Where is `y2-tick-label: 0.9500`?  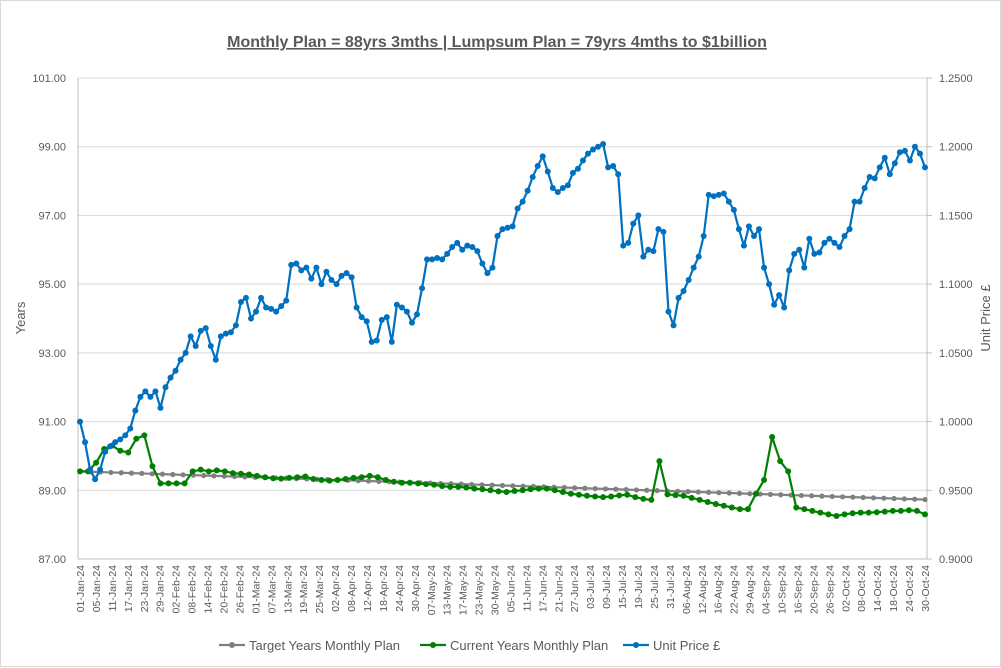
y2-tick-label: 0.9500 is located at coordinates (956, 491).